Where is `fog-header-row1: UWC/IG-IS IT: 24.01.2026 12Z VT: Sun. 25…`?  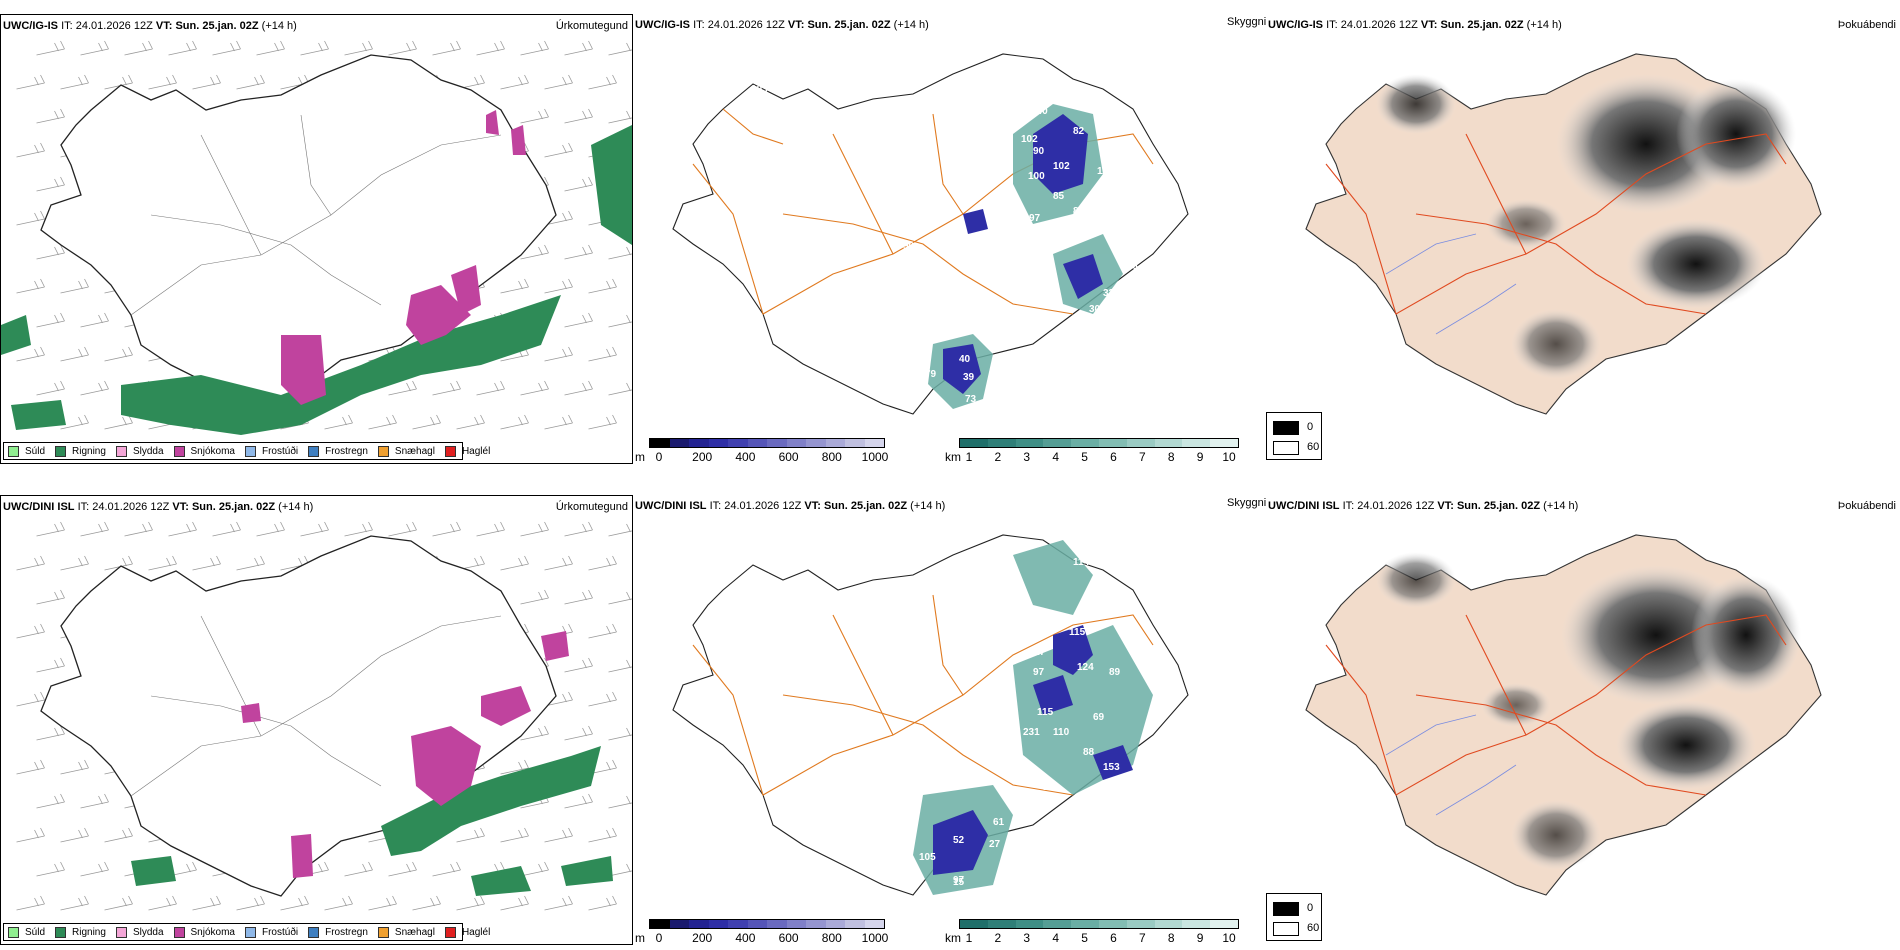 fog-header-row1: UWC/IG-IS IT: 24.01.2026 12Z VT: Sun. 25… is located at coordinates (1582, 25).